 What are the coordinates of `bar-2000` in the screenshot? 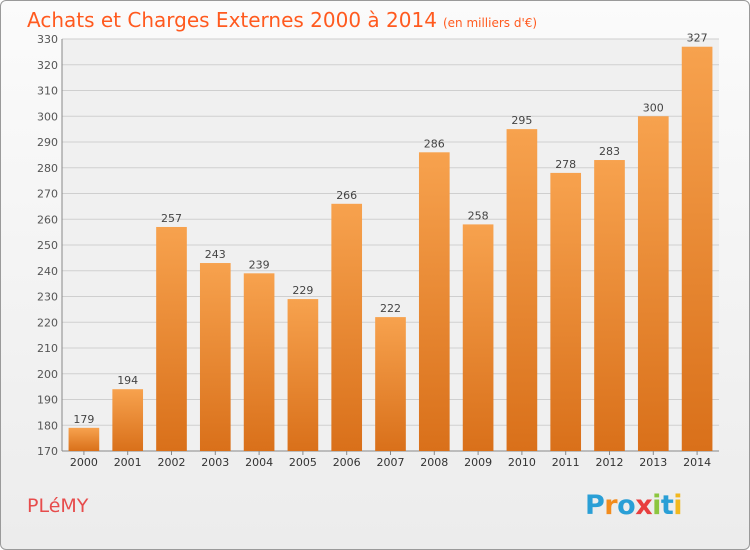 It's located at (84, 439).